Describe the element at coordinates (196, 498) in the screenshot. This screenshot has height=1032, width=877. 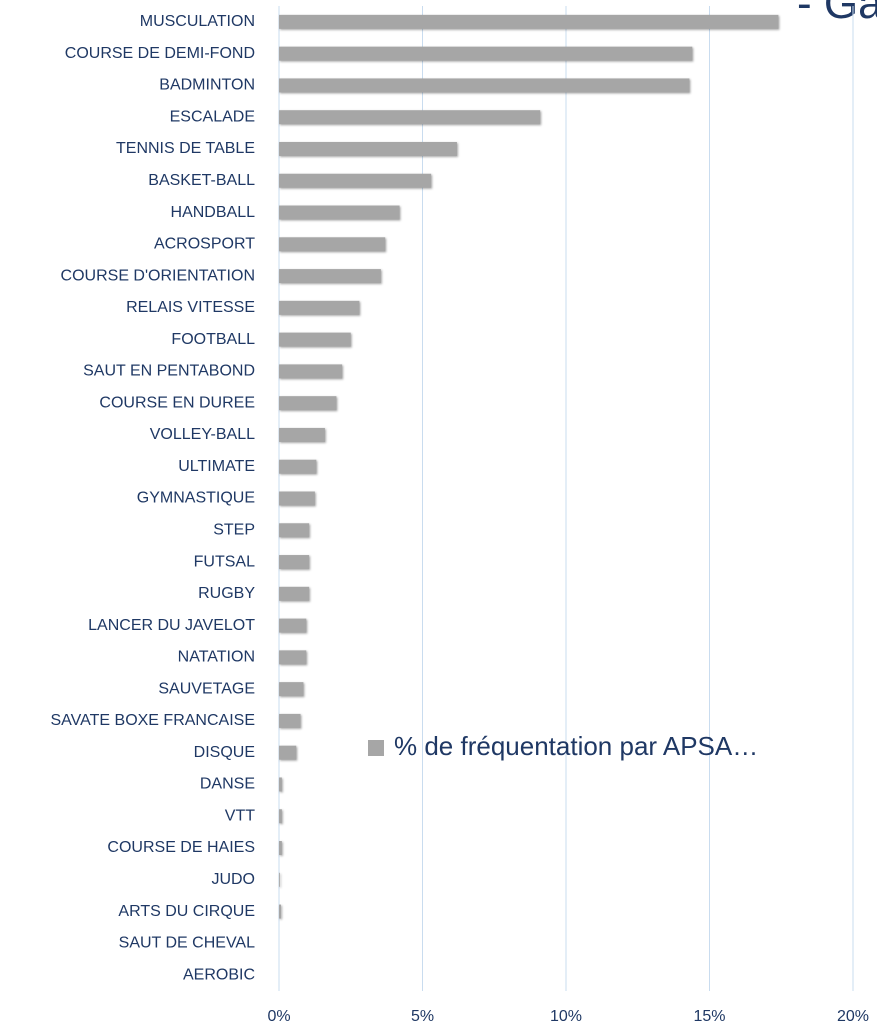
I see `y-tick-label: GYMNASTIQUE` at that location.